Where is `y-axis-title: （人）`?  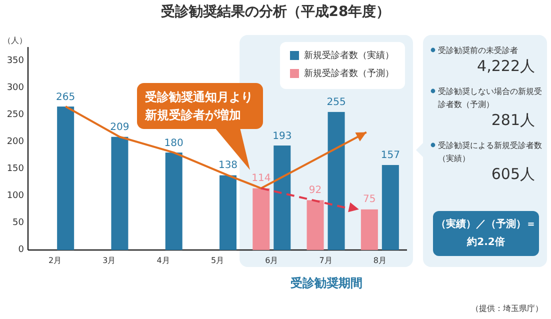
y-axis-title: （人） is located at coordinates (15, 40).